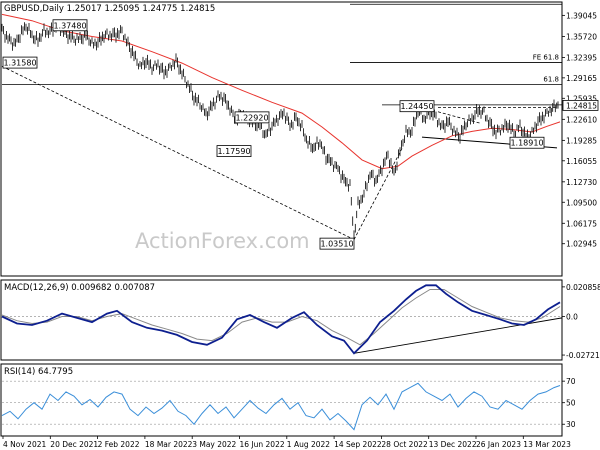 Image resolution: width=600 pixels, height=450 pixels. I want to click on x-tick-label: 13 Mar 2023, so click(547, 444).